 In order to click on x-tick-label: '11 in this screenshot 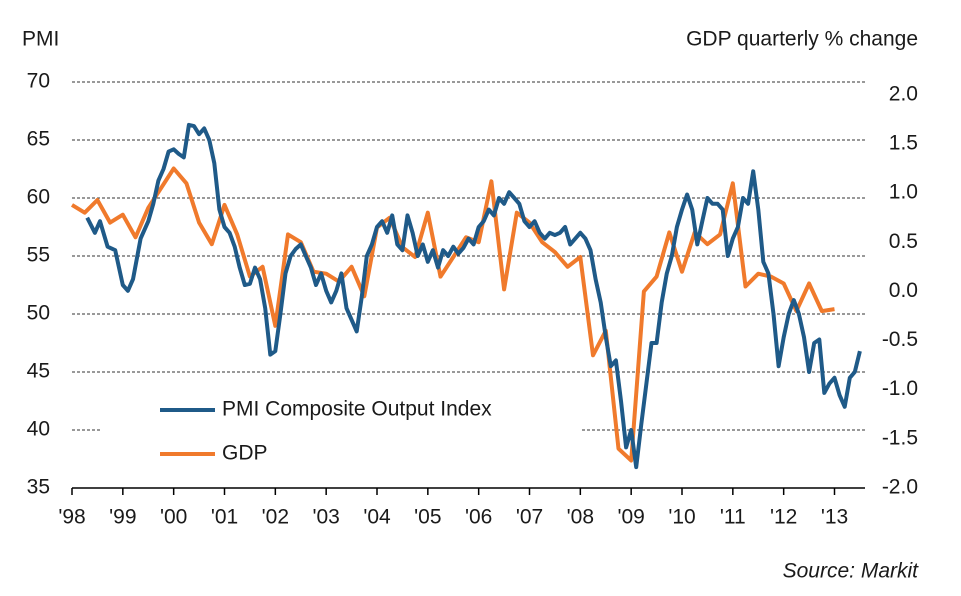, I will do `click(733, 517)`.